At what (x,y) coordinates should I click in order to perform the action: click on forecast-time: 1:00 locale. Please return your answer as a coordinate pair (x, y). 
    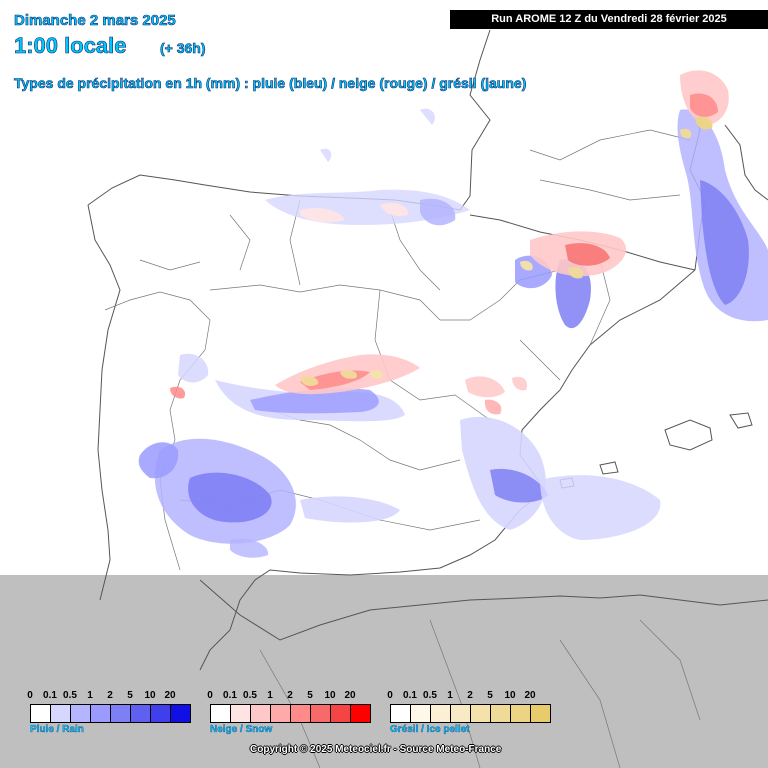
    Looking at the image, I should click on (70, 46).